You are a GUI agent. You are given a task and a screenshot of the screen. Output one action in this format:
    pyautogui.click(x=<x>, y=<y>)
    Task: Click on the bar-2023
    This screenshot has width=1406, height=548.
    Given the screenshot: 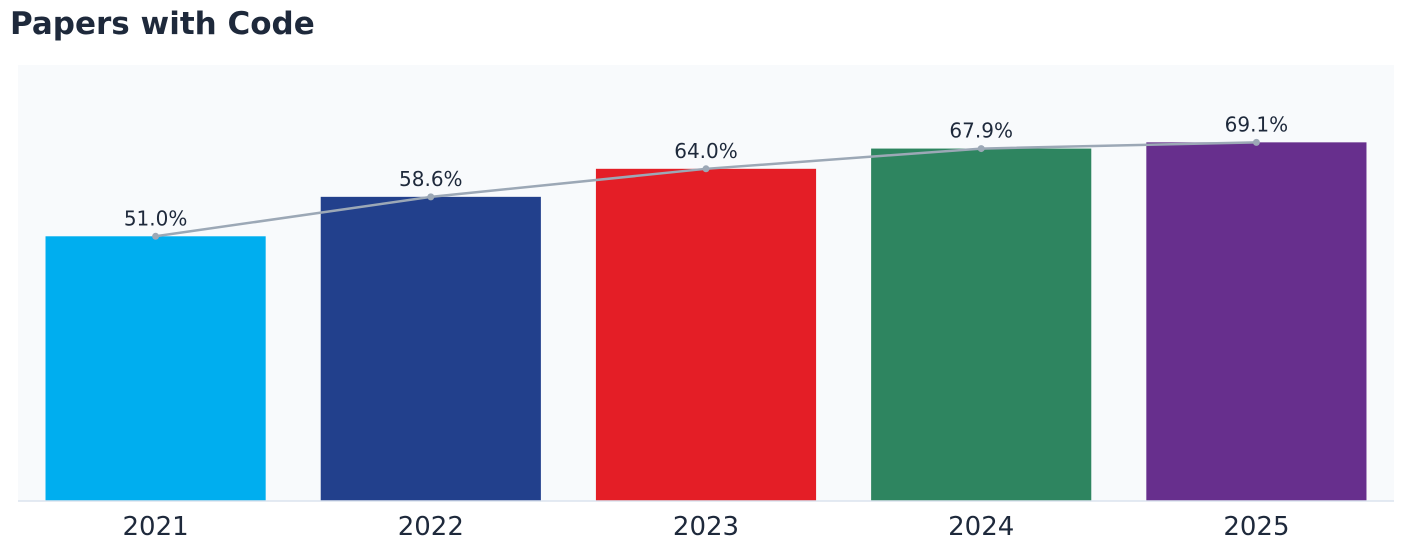 What is the action you would take?
    pyautogui.click(x=706, y=334)
    